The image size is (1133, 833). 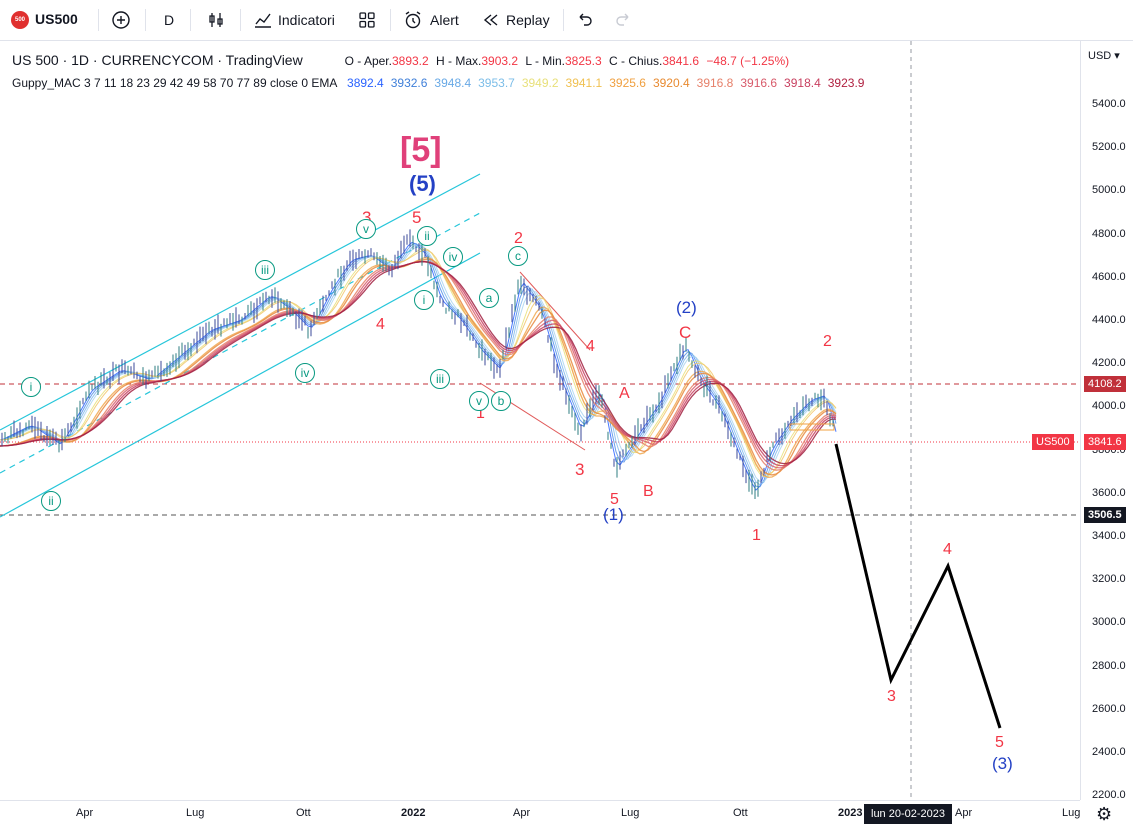 I want to click on wave-label-circled: v, so click(x=366, y=229).